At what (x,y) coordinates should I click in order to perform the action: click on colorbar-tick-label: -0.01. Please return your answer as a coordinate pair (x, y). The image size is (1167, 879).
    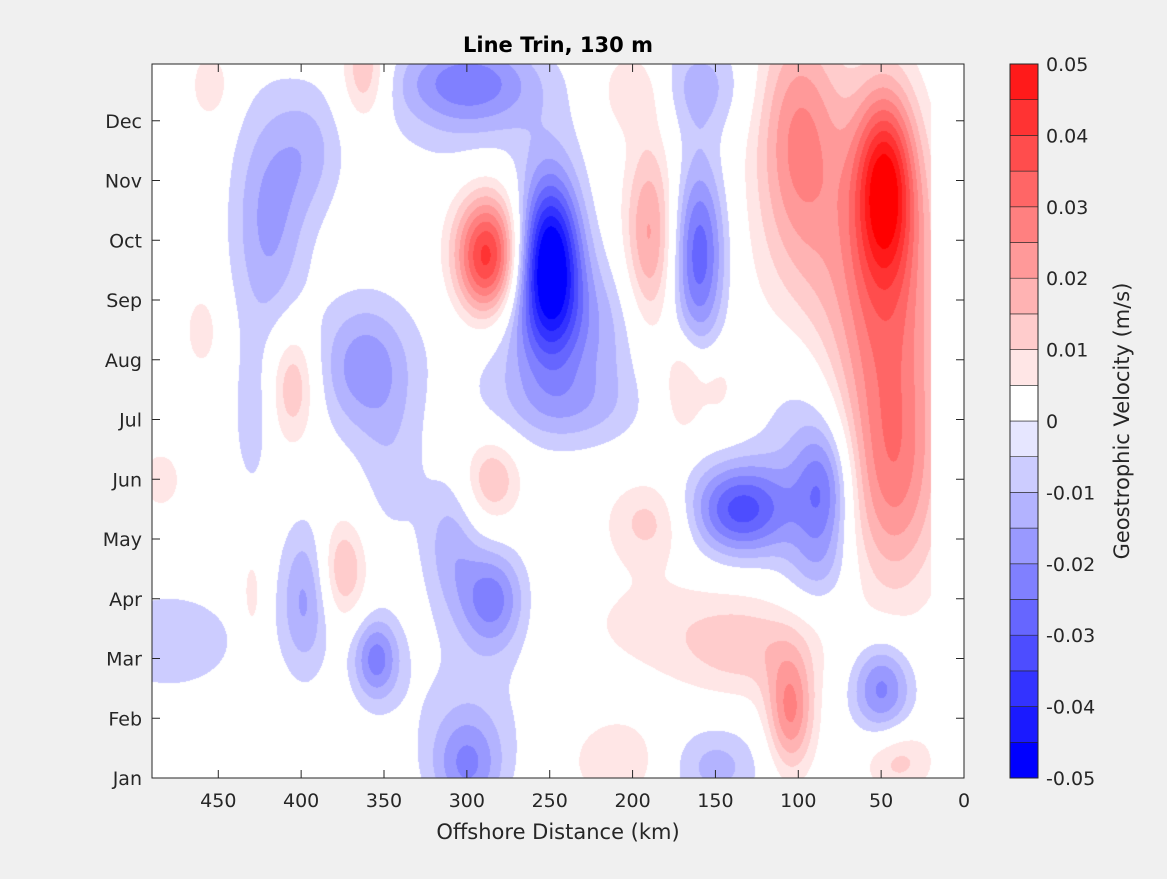
    Looking at the image, I should click on (1070, 493).